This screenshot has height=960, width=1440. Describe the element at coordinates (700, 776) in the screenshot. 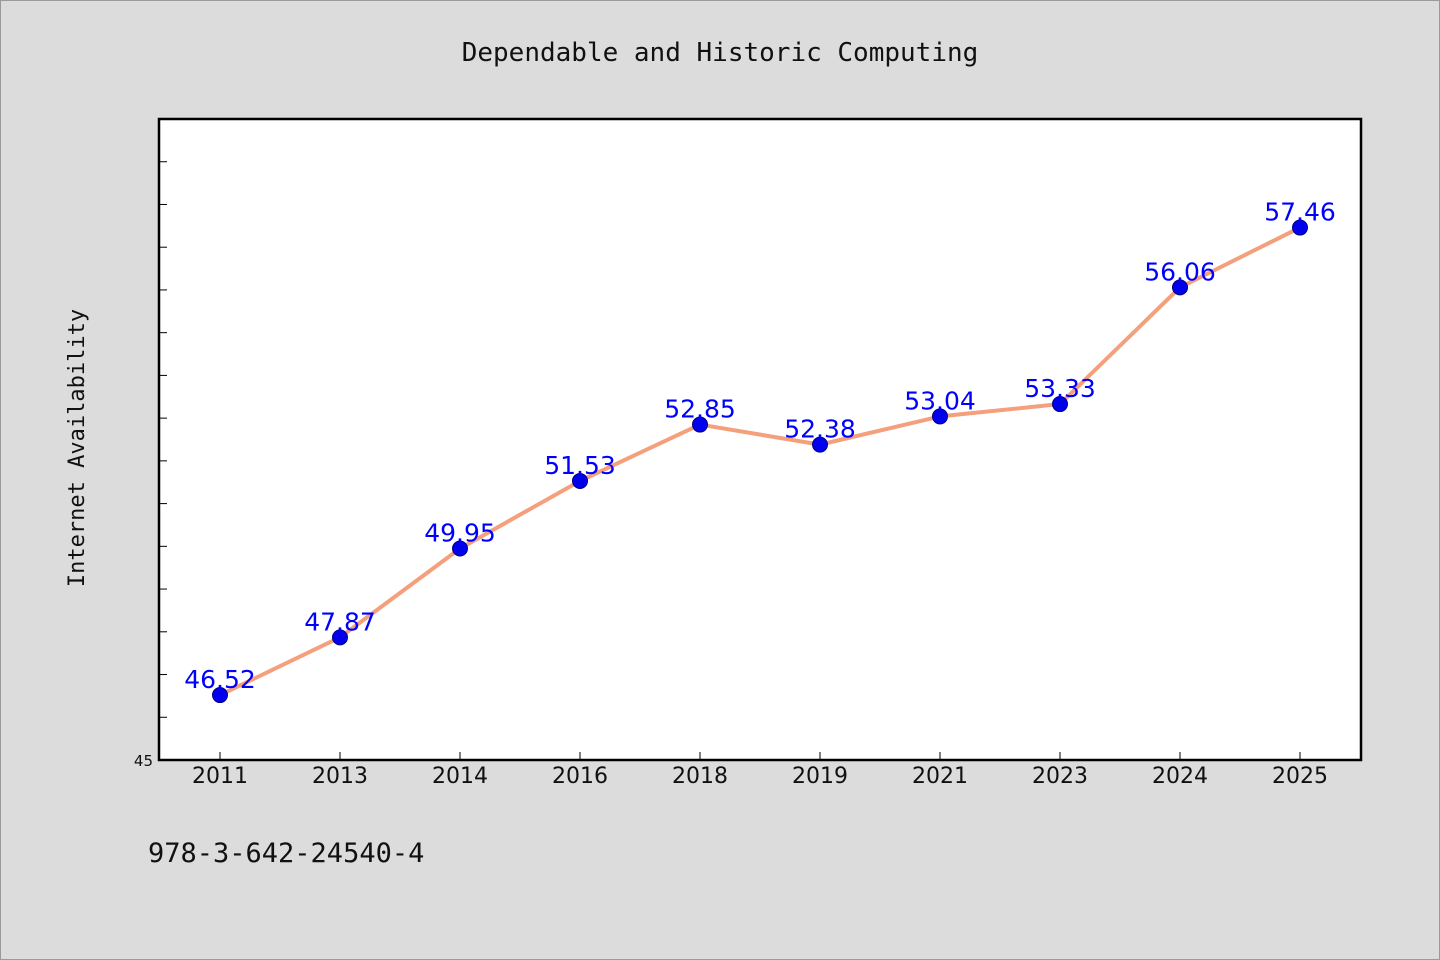

I see `x-tick-label: 2018` at that location.